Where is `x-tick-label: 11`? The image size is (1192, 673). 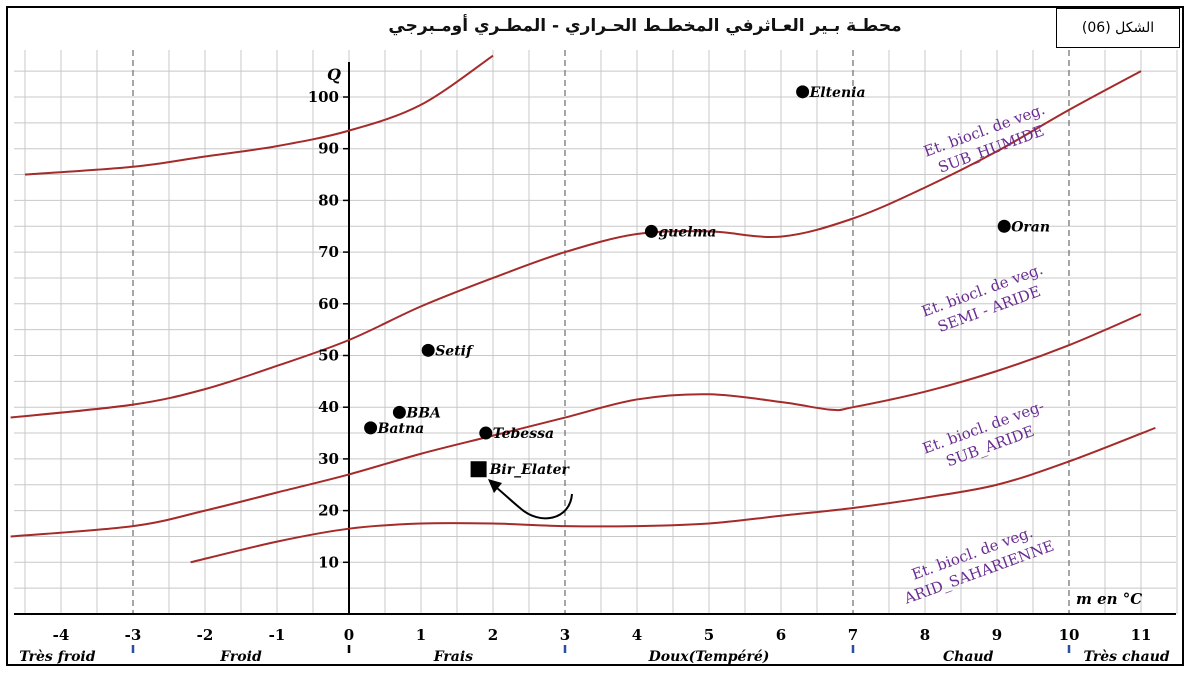 x-tick-label: 11 is located at coordinates (1141, 635).